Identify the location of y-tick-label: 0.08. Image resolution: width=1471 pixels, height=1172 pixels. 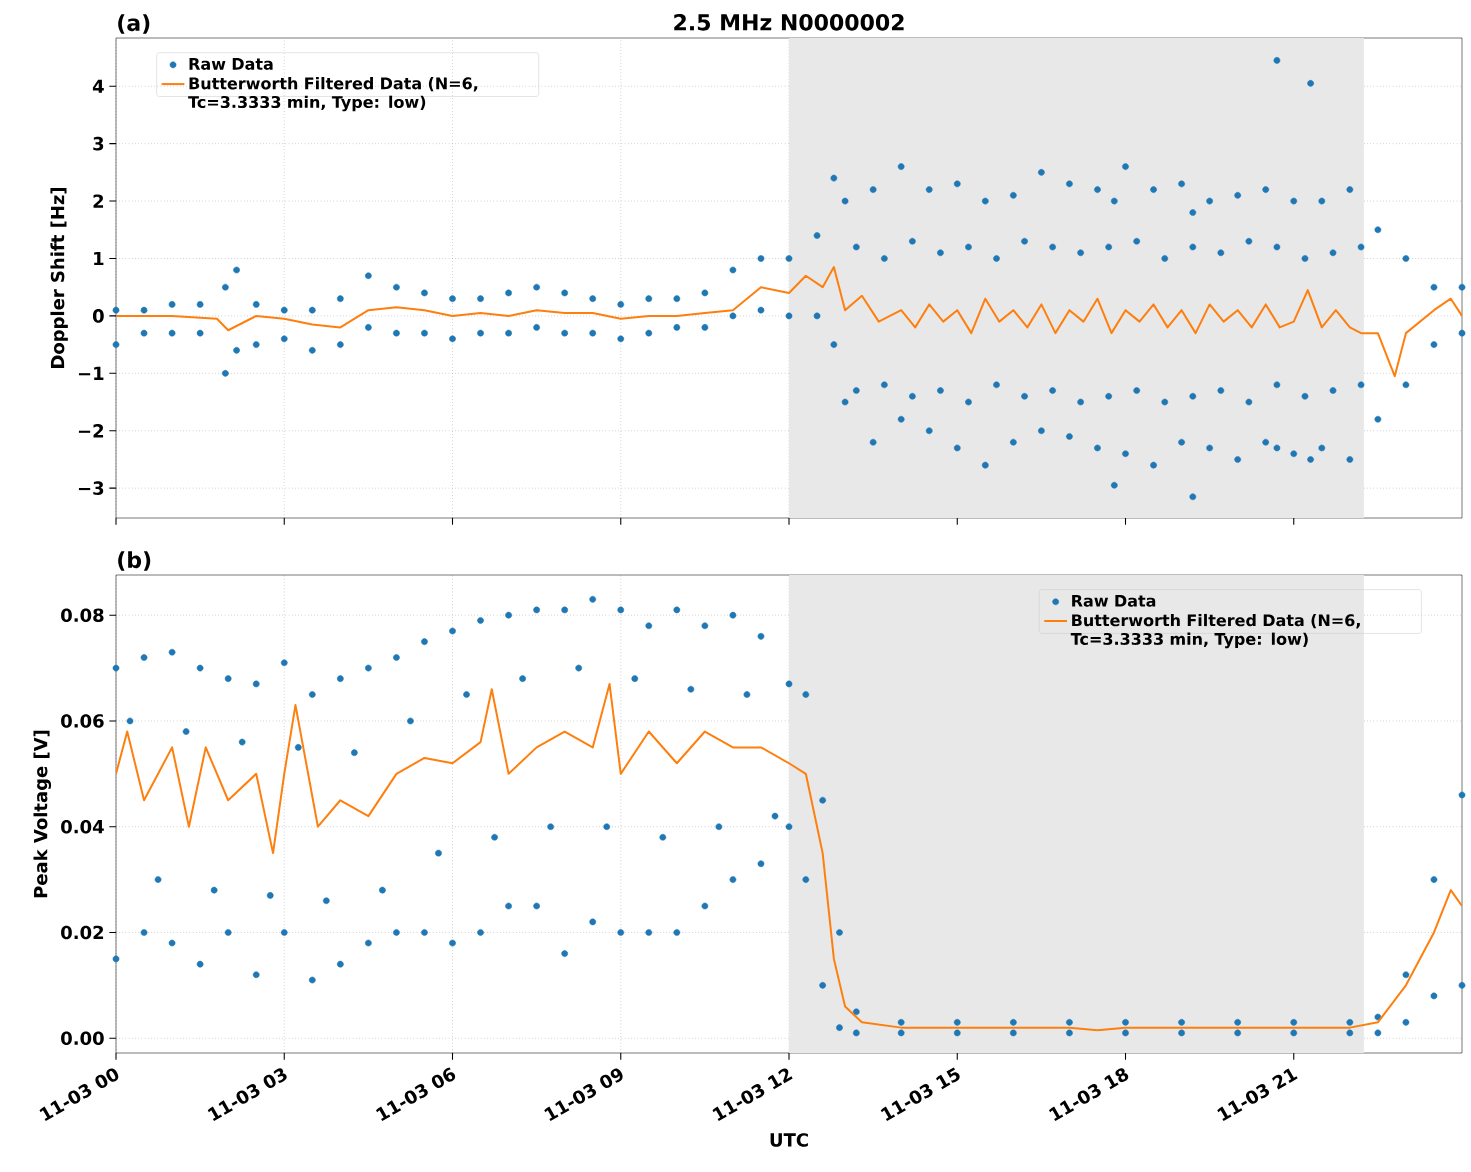
(82, 615).